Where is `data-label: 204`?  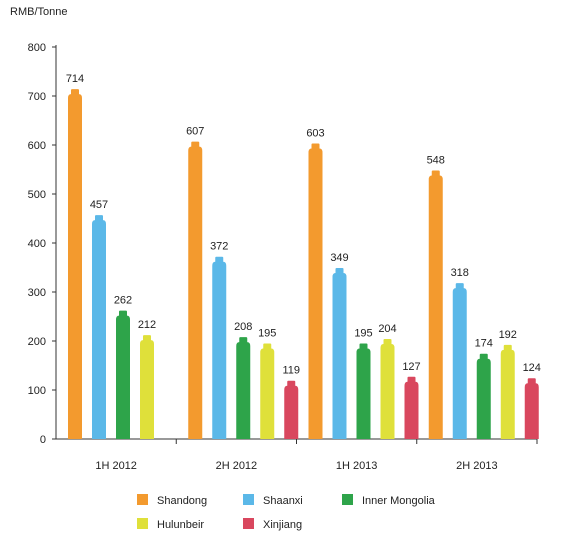
data-label: 204 is located at coordinates (387, 329).